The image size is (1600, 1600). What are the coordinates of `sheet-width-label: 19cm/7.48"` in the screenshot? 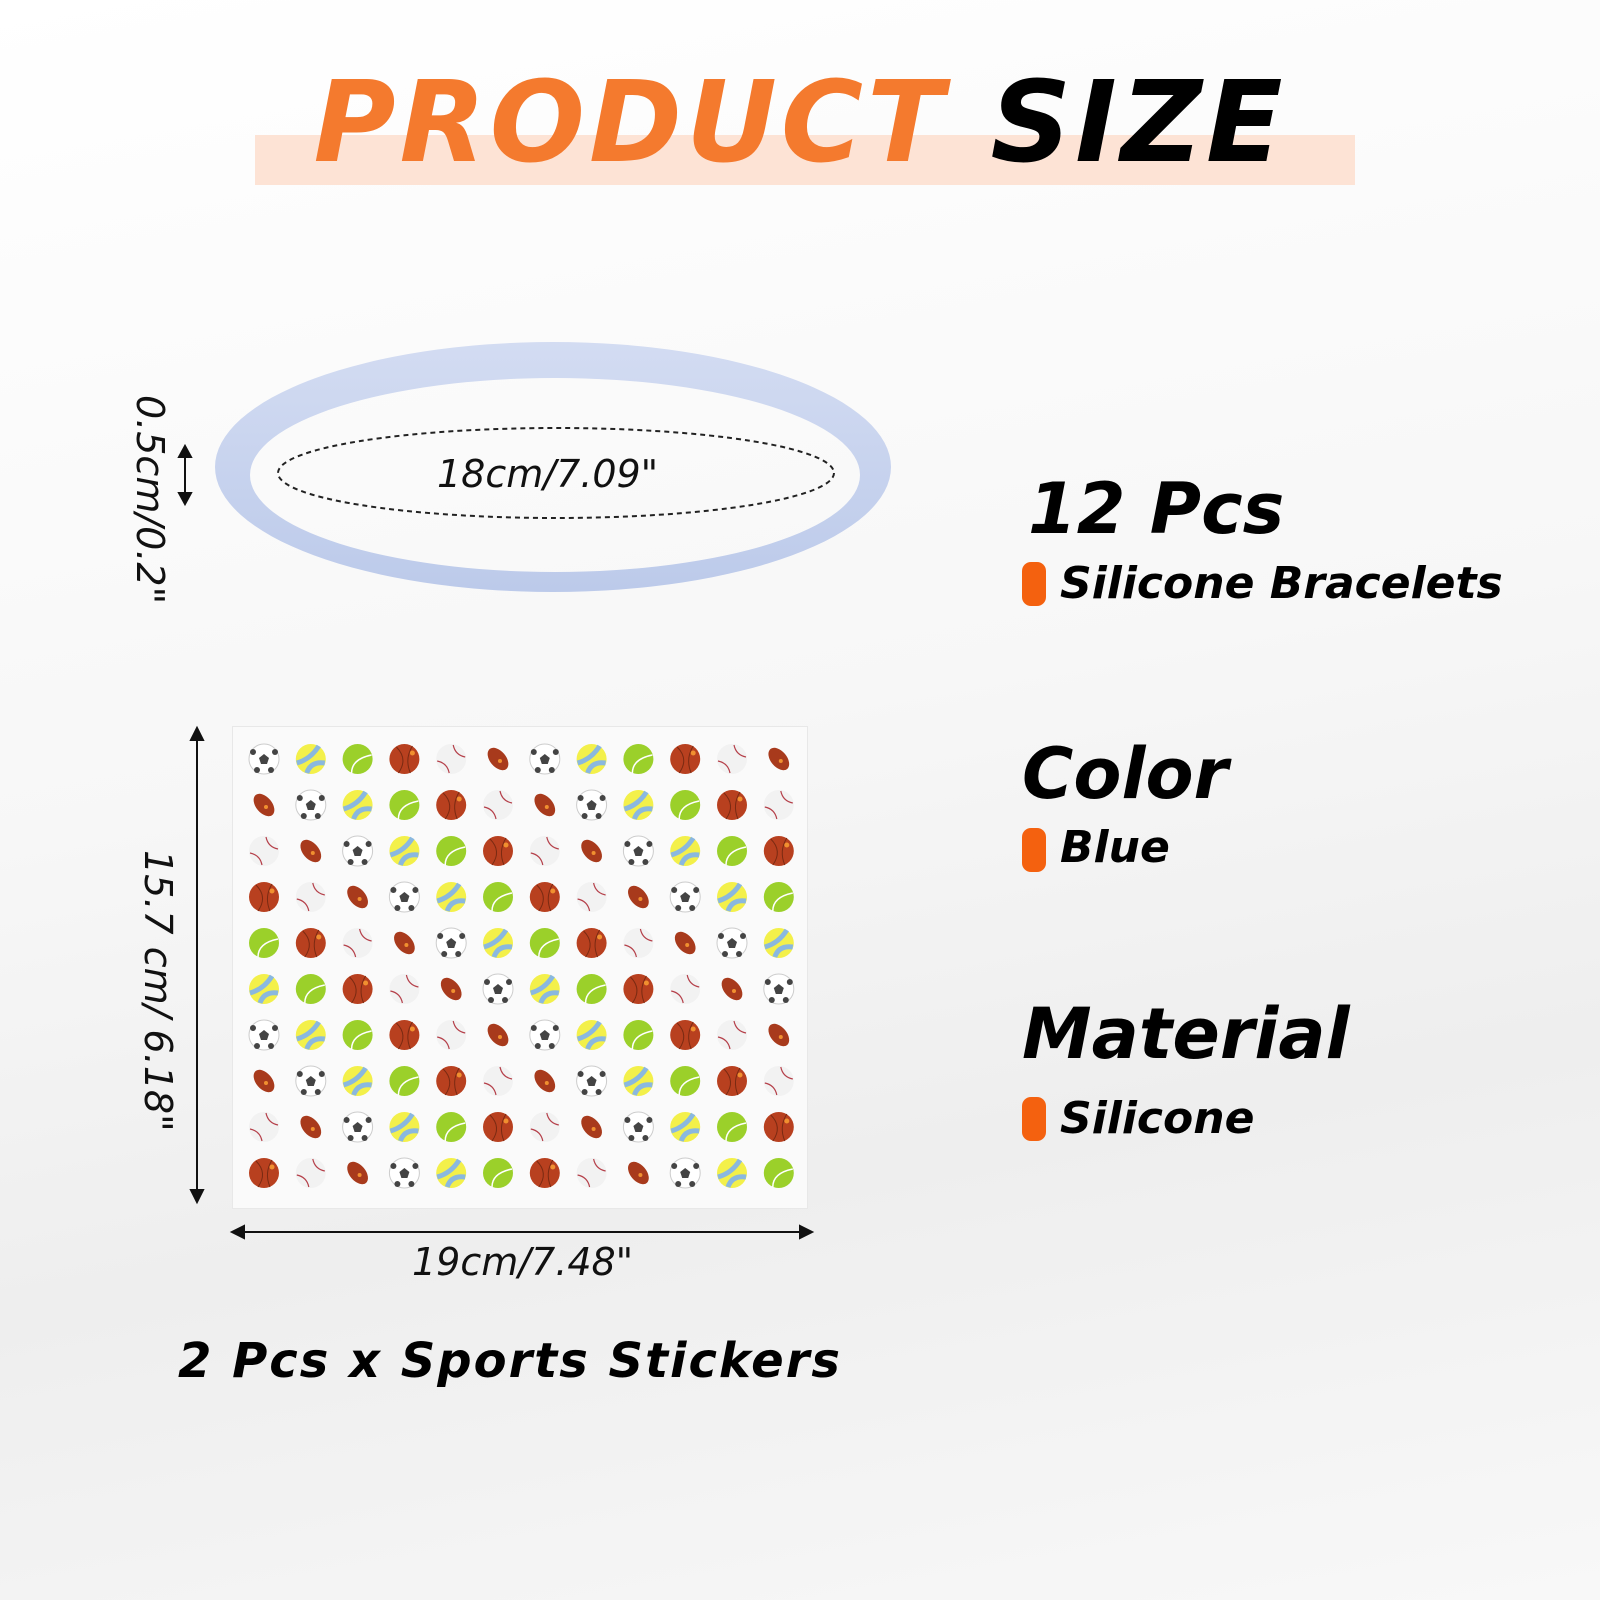 It's located at (523, 1262).